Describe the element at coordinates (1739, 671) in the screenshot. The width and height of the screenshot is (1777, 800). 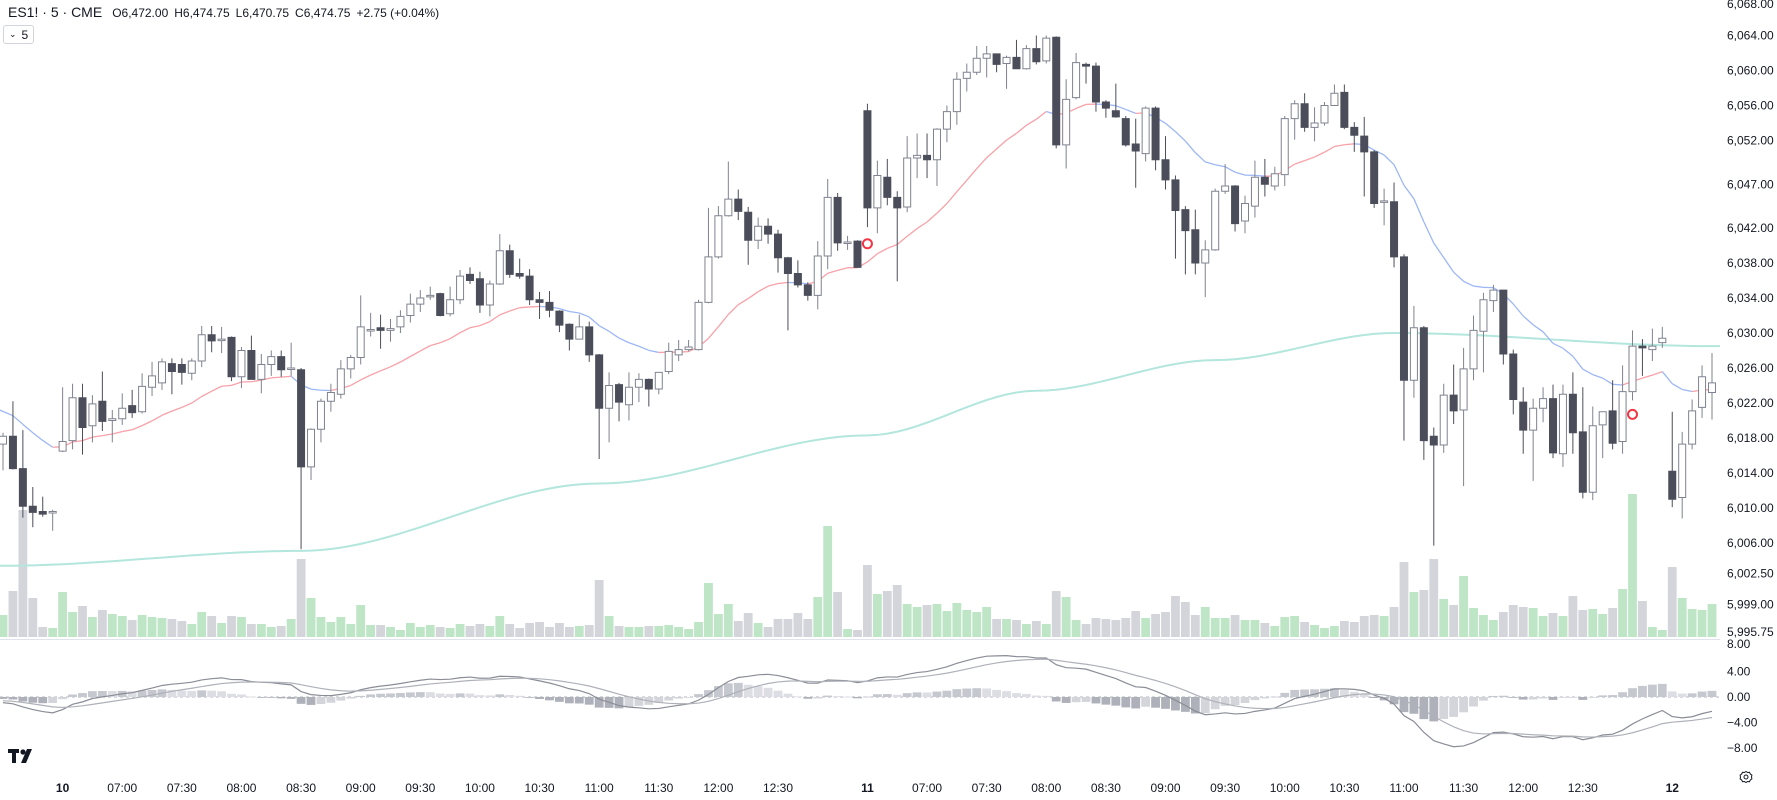
I see `macd-axis-label: 4.00` at that location.